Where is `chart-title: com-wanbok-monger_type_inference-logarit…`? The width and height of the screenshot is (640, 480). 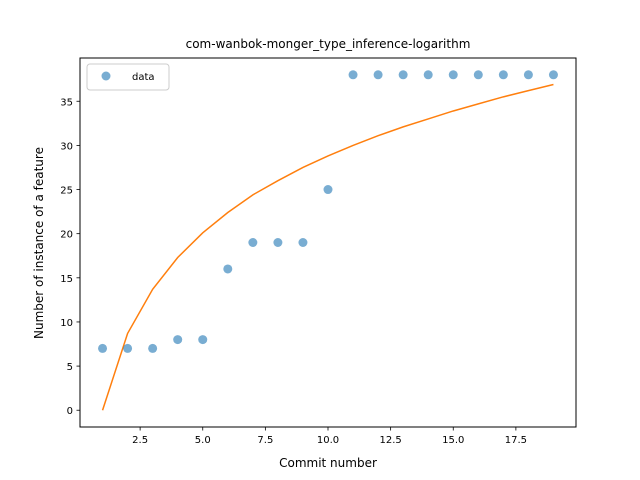 chart-title: com-wanbok-monger_type_inference-logarit… is located at coordinates (328, 44).